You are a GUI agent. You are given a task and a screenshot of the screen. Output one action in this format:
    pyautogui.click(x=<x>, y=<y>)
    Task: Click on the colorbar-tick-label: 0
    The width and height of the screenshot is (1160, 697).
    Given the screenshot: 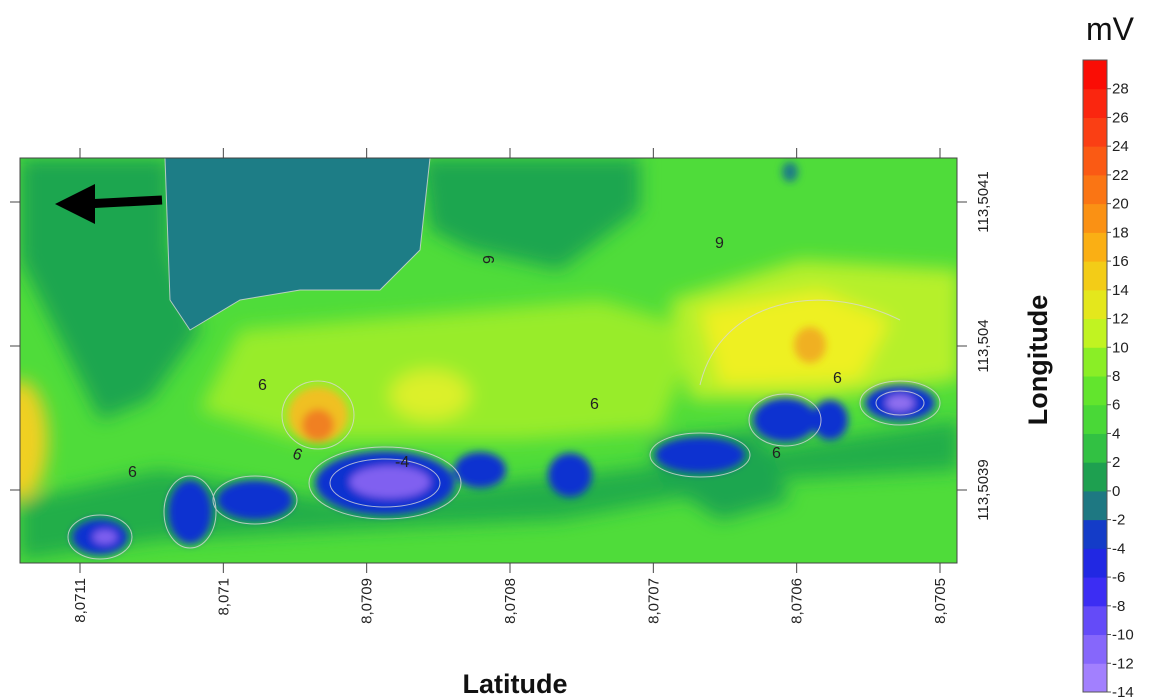 What is the action you would take?
    pyautogui.click(x=1116, y=491)
    